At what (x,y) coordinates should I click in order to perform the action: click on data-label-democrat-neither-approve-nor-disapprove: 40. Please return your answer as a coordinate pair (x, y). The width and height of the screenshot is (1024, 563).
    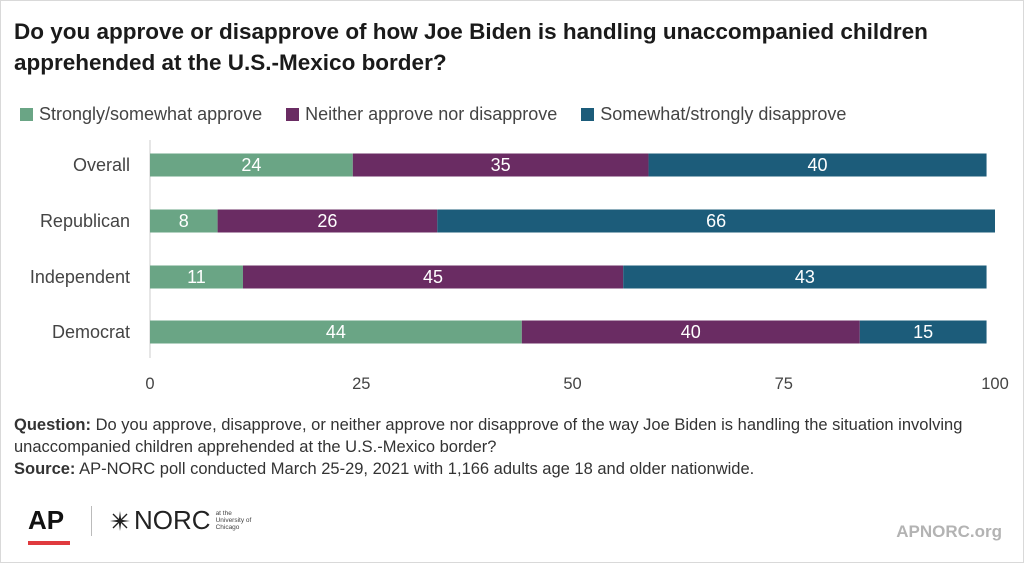
    Looking at the image, I should click on (691, 332).